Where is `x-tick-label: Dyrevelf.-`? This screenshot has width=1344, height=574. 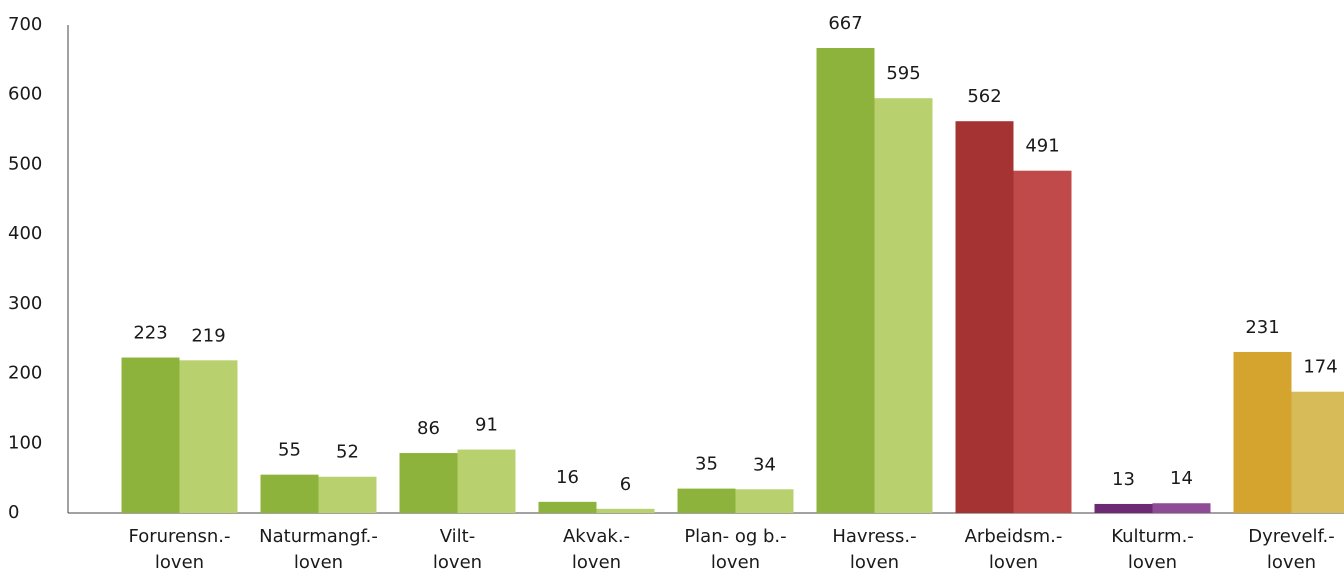 x-tick-label: Dyrevelf.- is located at coordinates (1291, 536).